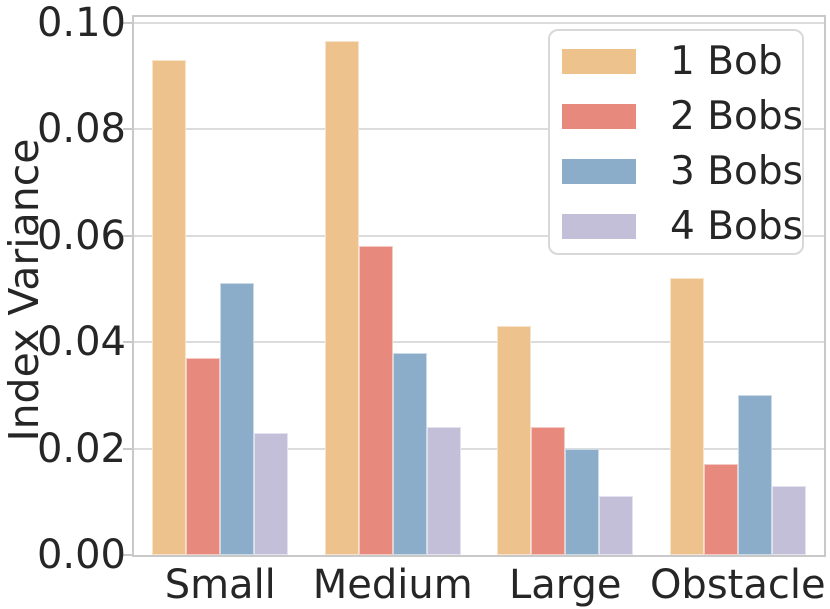  I want to click on bar-small-1-bob, so click(169, 307).